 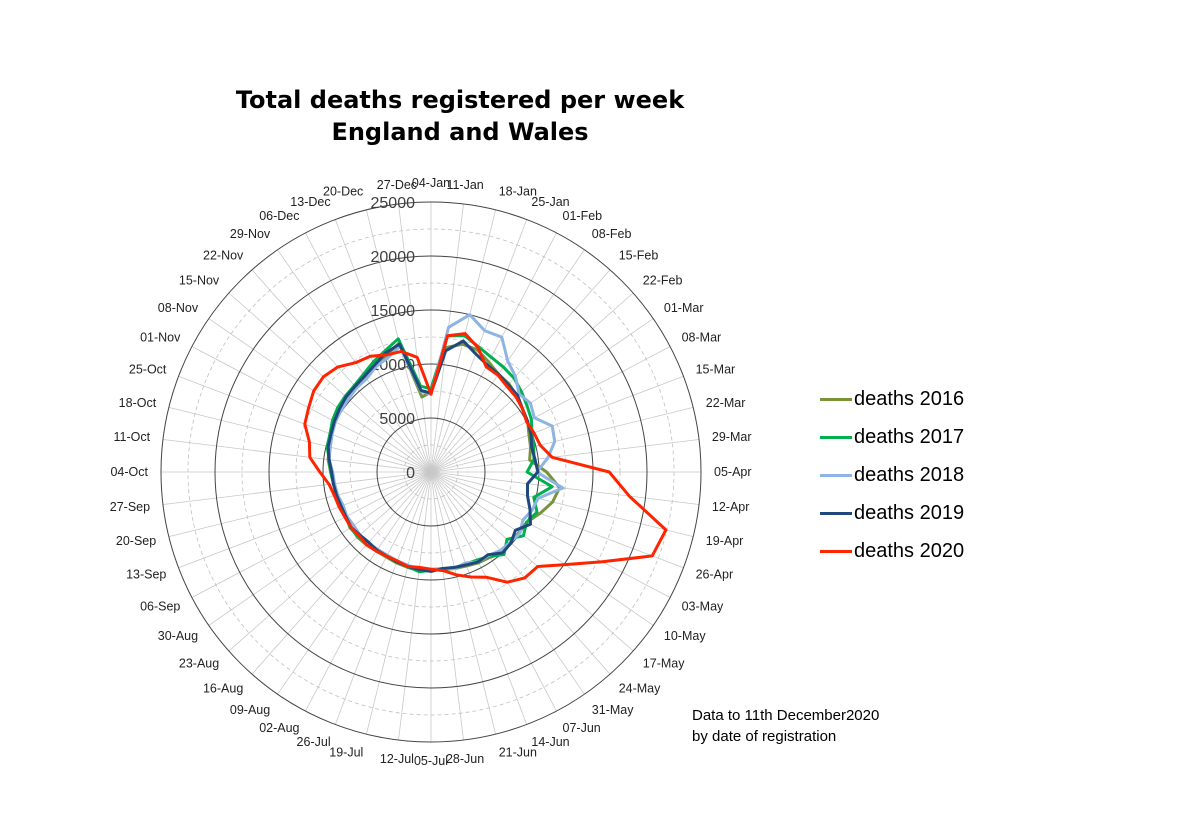 I want to click on category-label: 22-Nov, so click(x=223, y=256).